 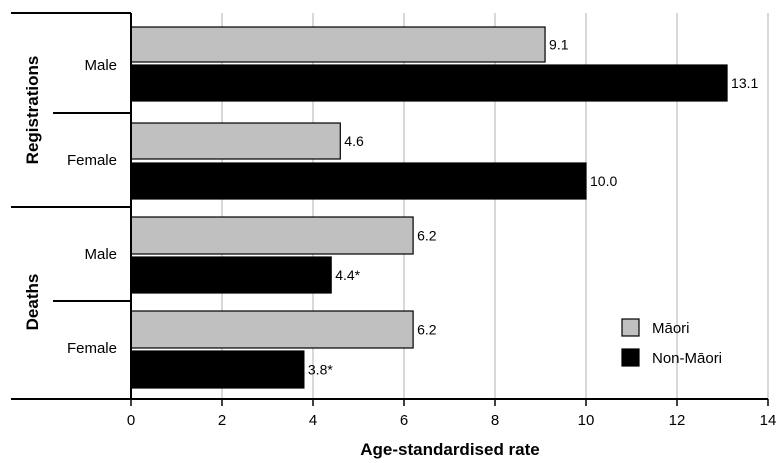 I want to click on x-ticks: 0 2 4 6 8 10 12 14, so click(x=452, y=414).